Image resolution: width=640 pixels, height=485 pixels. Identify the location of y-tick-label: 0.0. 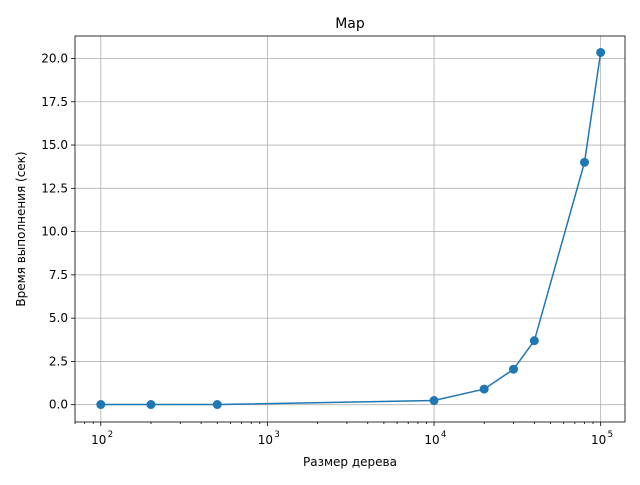
(58, 405).